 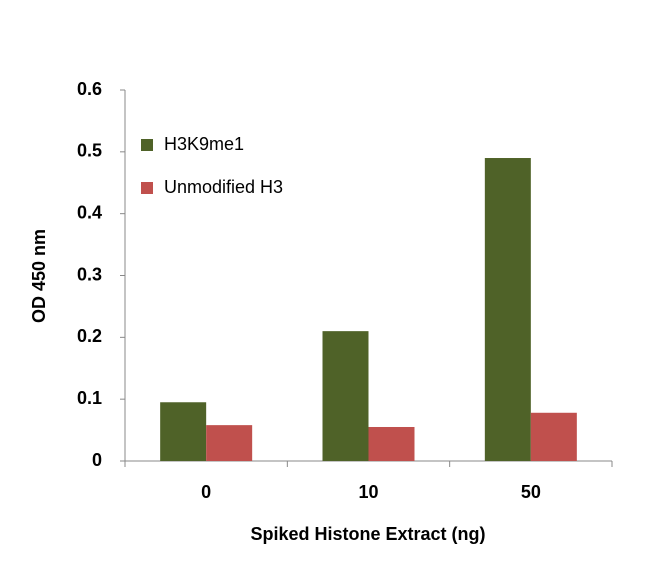 What do you see at coordinates (39, 276) in the screenshot?
I see `y-axis-title: OD 450 nm` at bounding box center [39, 276].